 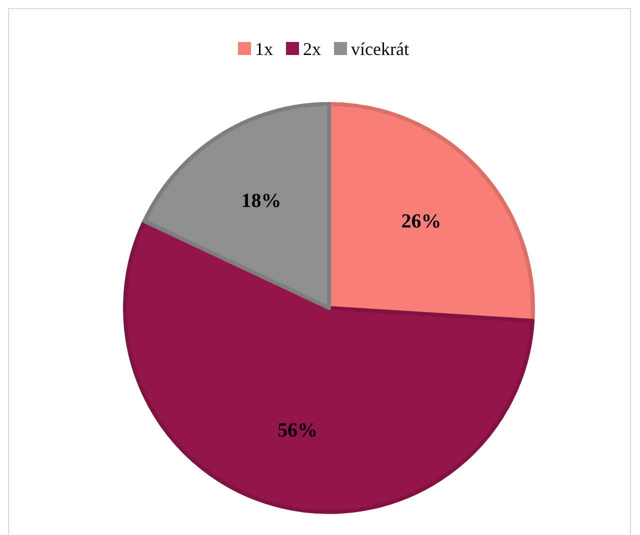 I want to click on data-label: 56%, so click(x=298, y=431).